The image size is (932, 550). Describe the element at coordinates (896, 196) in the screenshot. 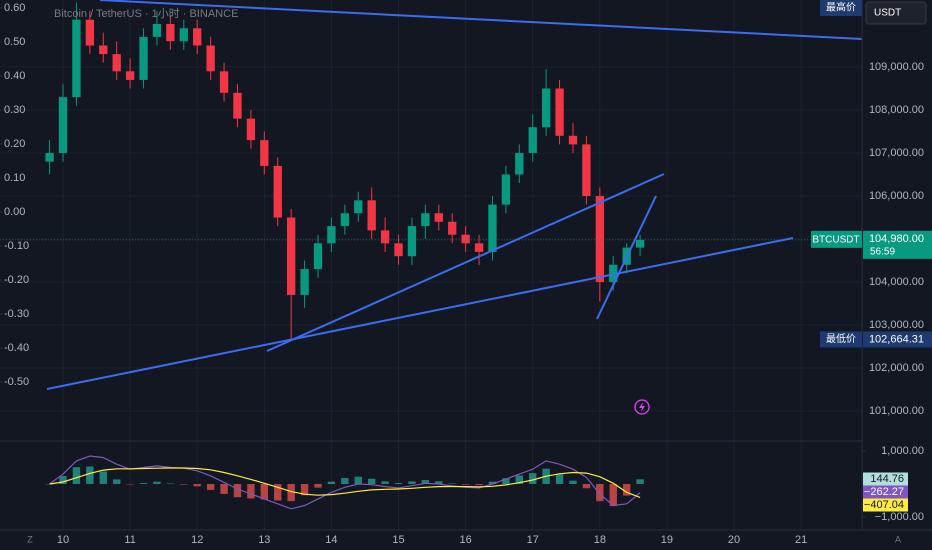

I see `y-tick-label: 106,000.00` at that location.